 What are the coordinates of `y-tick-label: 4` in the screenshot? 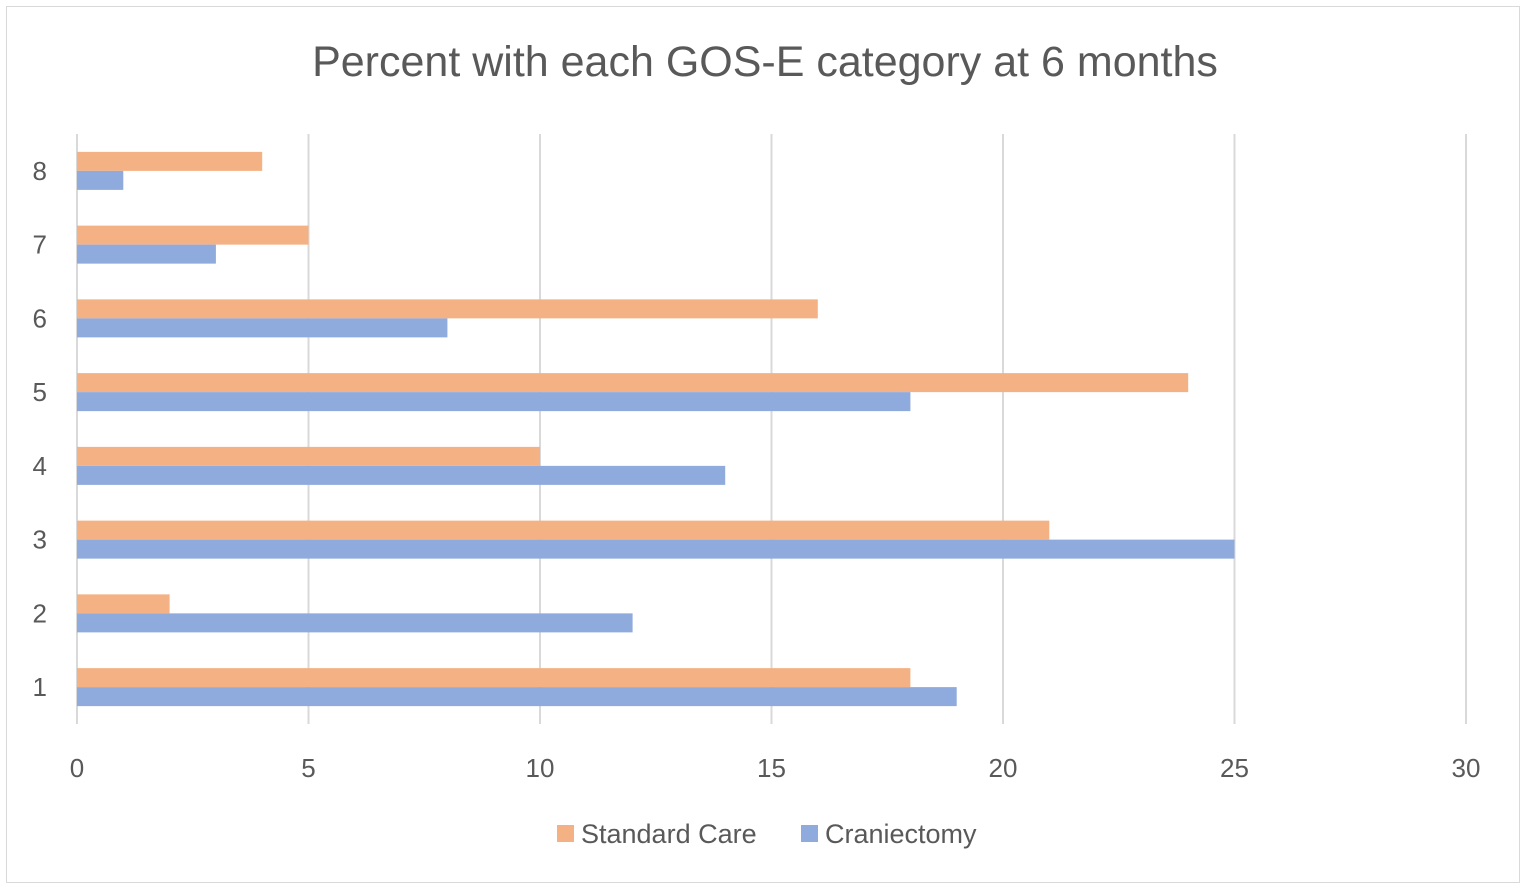 It's located at (40, 466).